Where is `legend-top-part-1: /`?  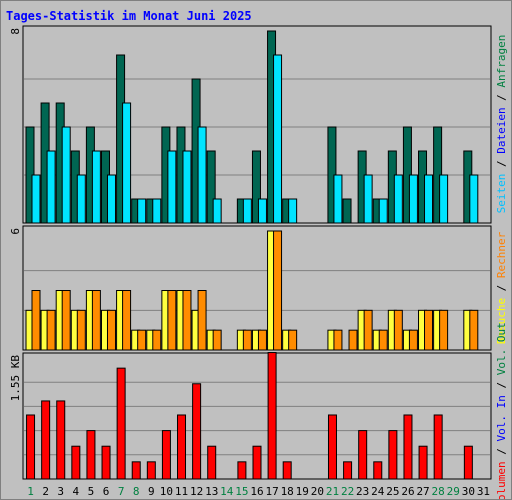
legend-top-part-1: / is located at coordinates (501, 164).